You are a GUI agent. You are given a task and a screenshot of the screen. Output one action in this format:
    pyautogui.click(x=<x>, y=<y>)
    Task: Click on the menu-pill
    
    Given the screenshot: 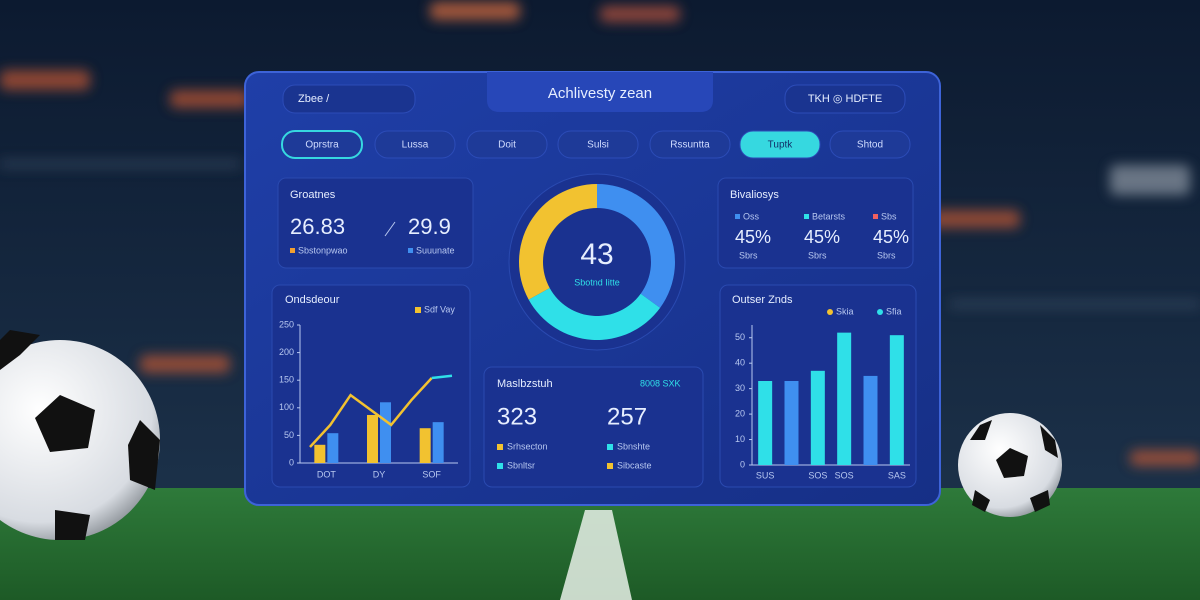 What is the action you would take?
    pyautogui.click(x=349, y=99)
    